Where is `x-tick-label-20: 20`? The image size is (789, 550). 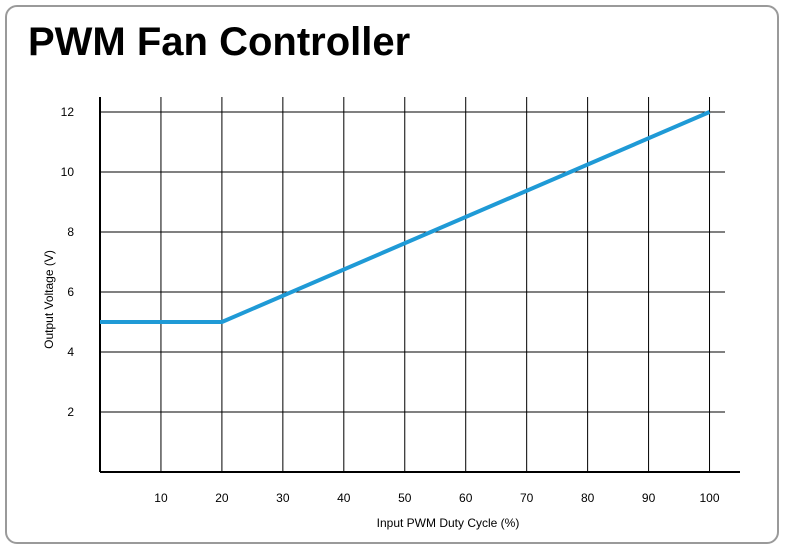 x-tick-label-20: 20 is located at coordinates (222, 498).